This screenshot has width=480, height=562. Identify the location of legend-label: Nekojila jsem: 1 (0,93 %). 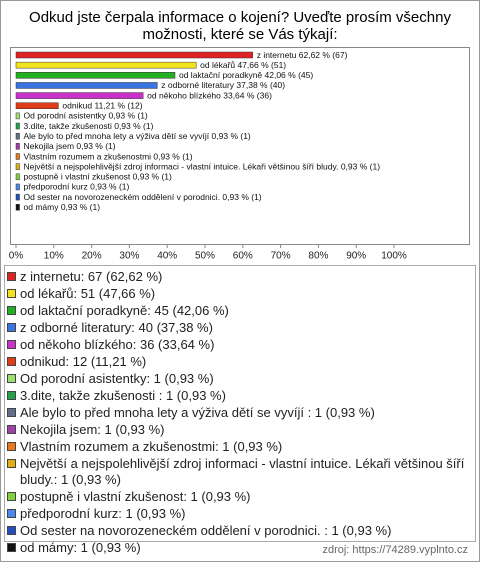
(92, 429).